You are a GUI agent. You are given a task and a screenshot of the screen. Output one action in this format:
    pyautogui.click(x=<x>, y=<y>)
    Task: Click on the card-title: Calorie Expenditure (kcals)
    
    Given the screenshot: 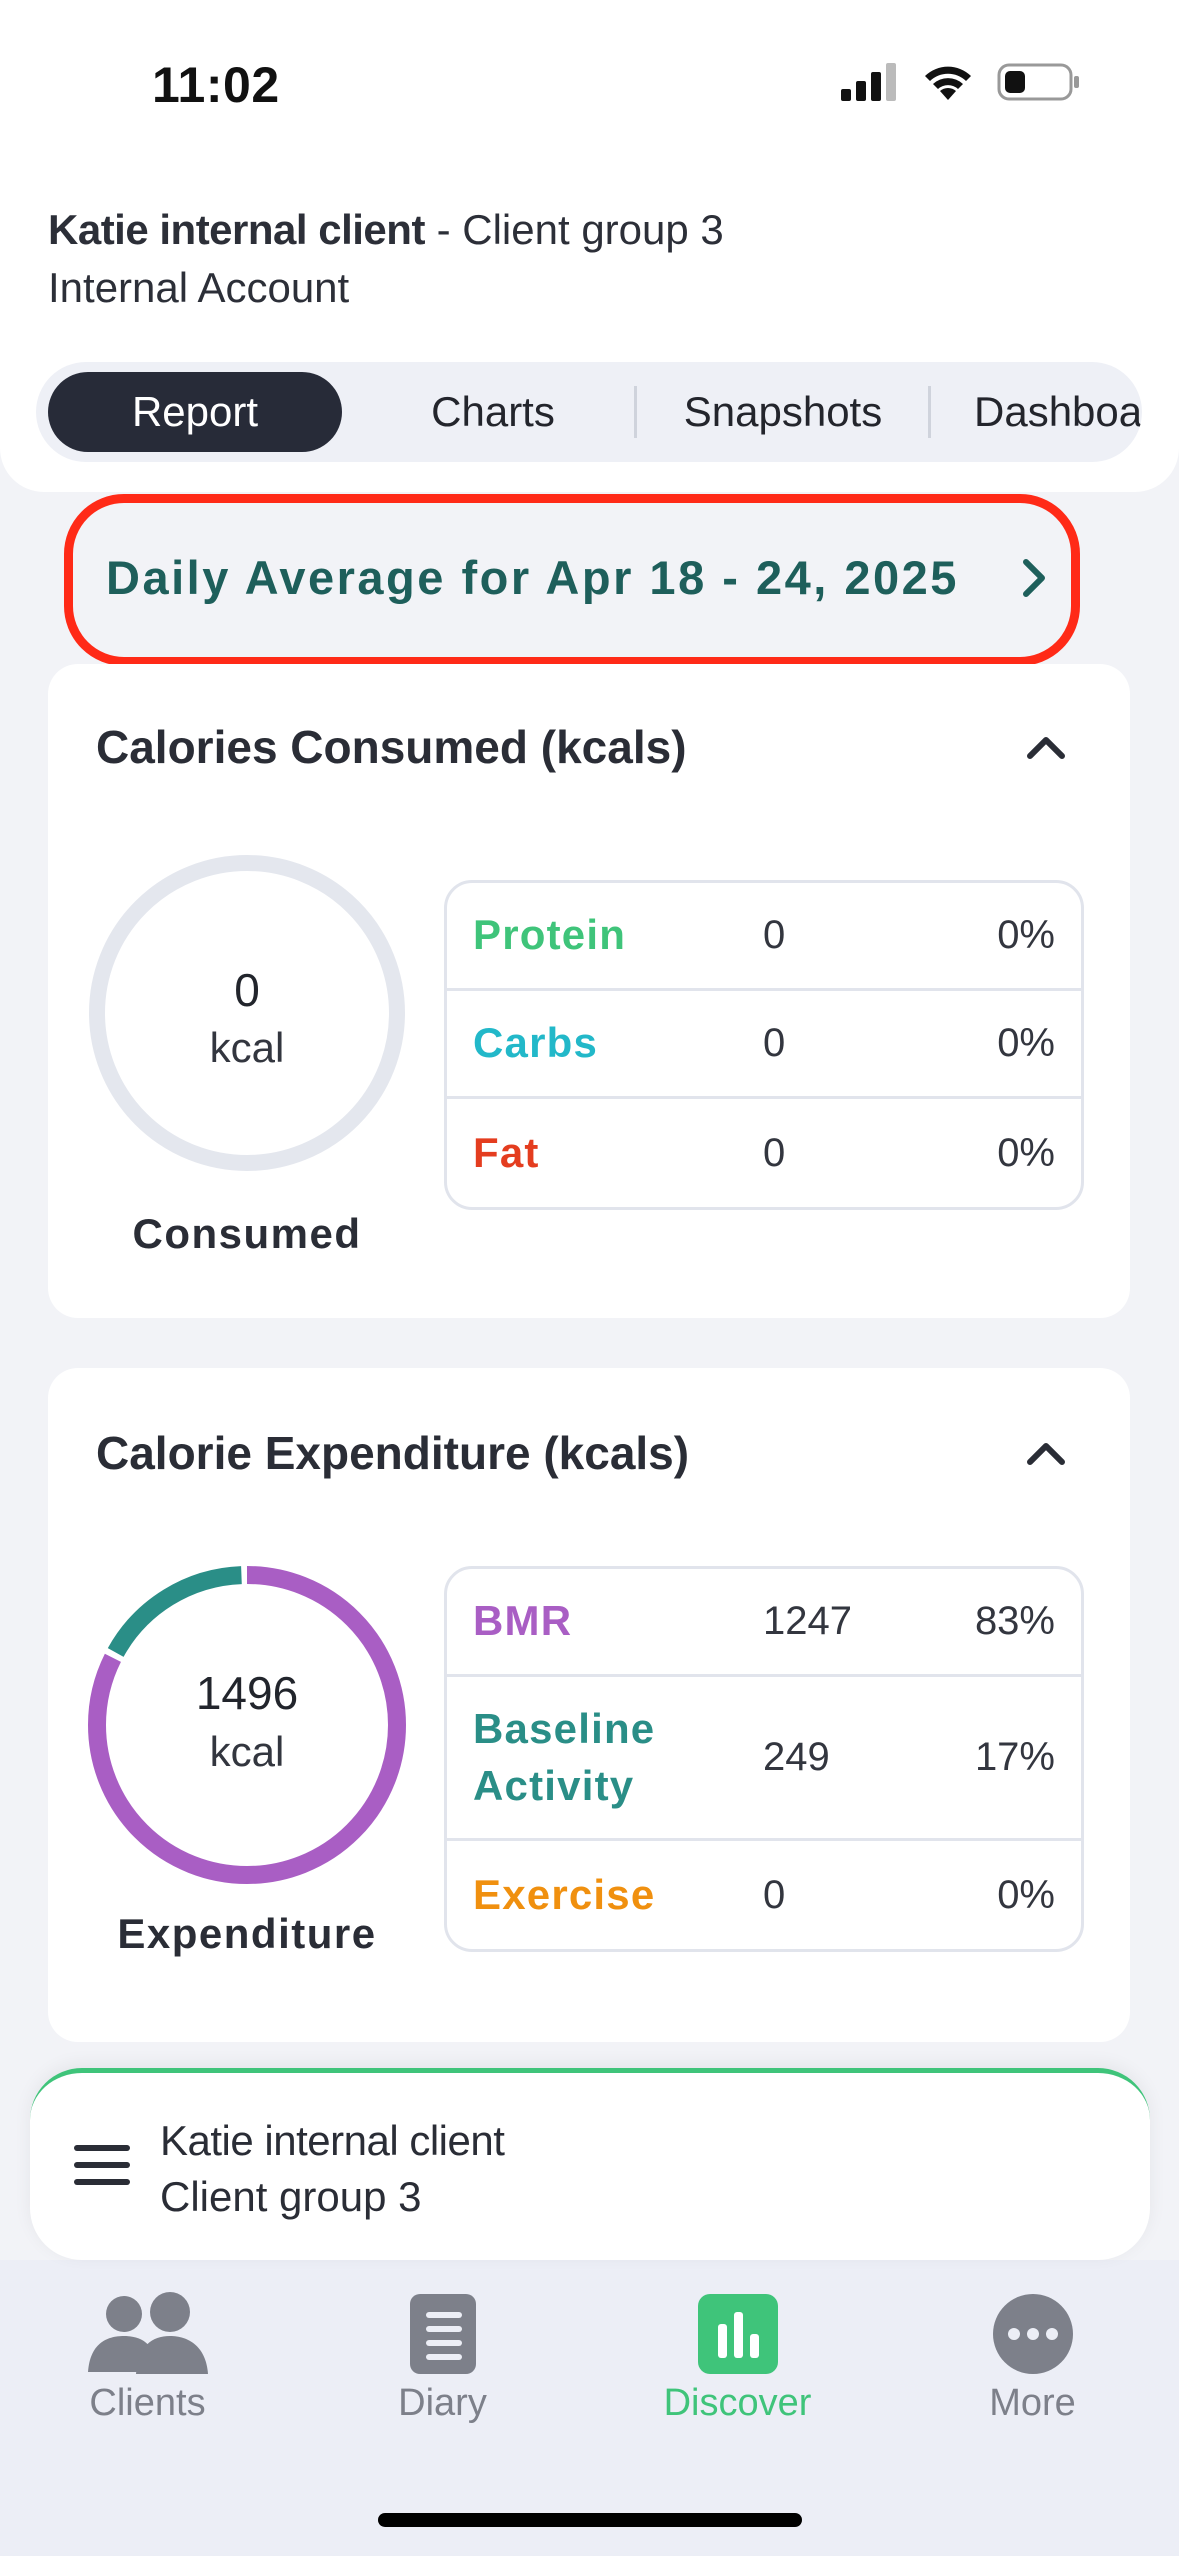 What is the action you would take?
    pyautogui.click(x=393, y=1453)
    